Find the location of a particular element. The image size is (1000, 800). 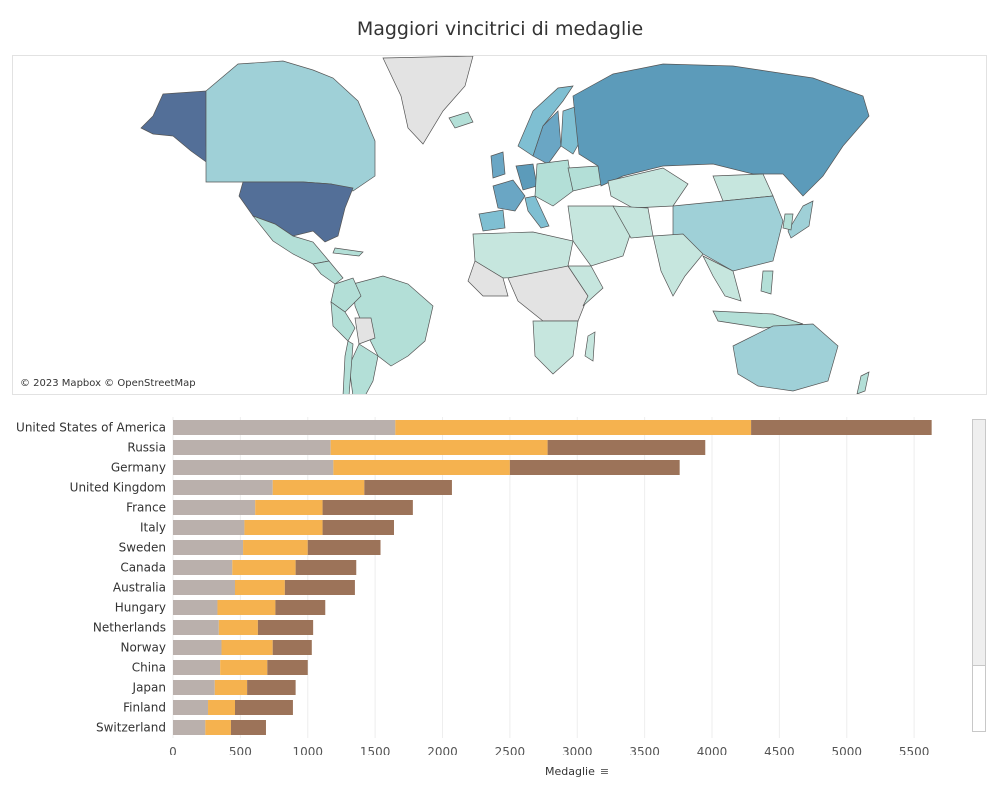

map-country-central-america is located at coordinates (328, 272).